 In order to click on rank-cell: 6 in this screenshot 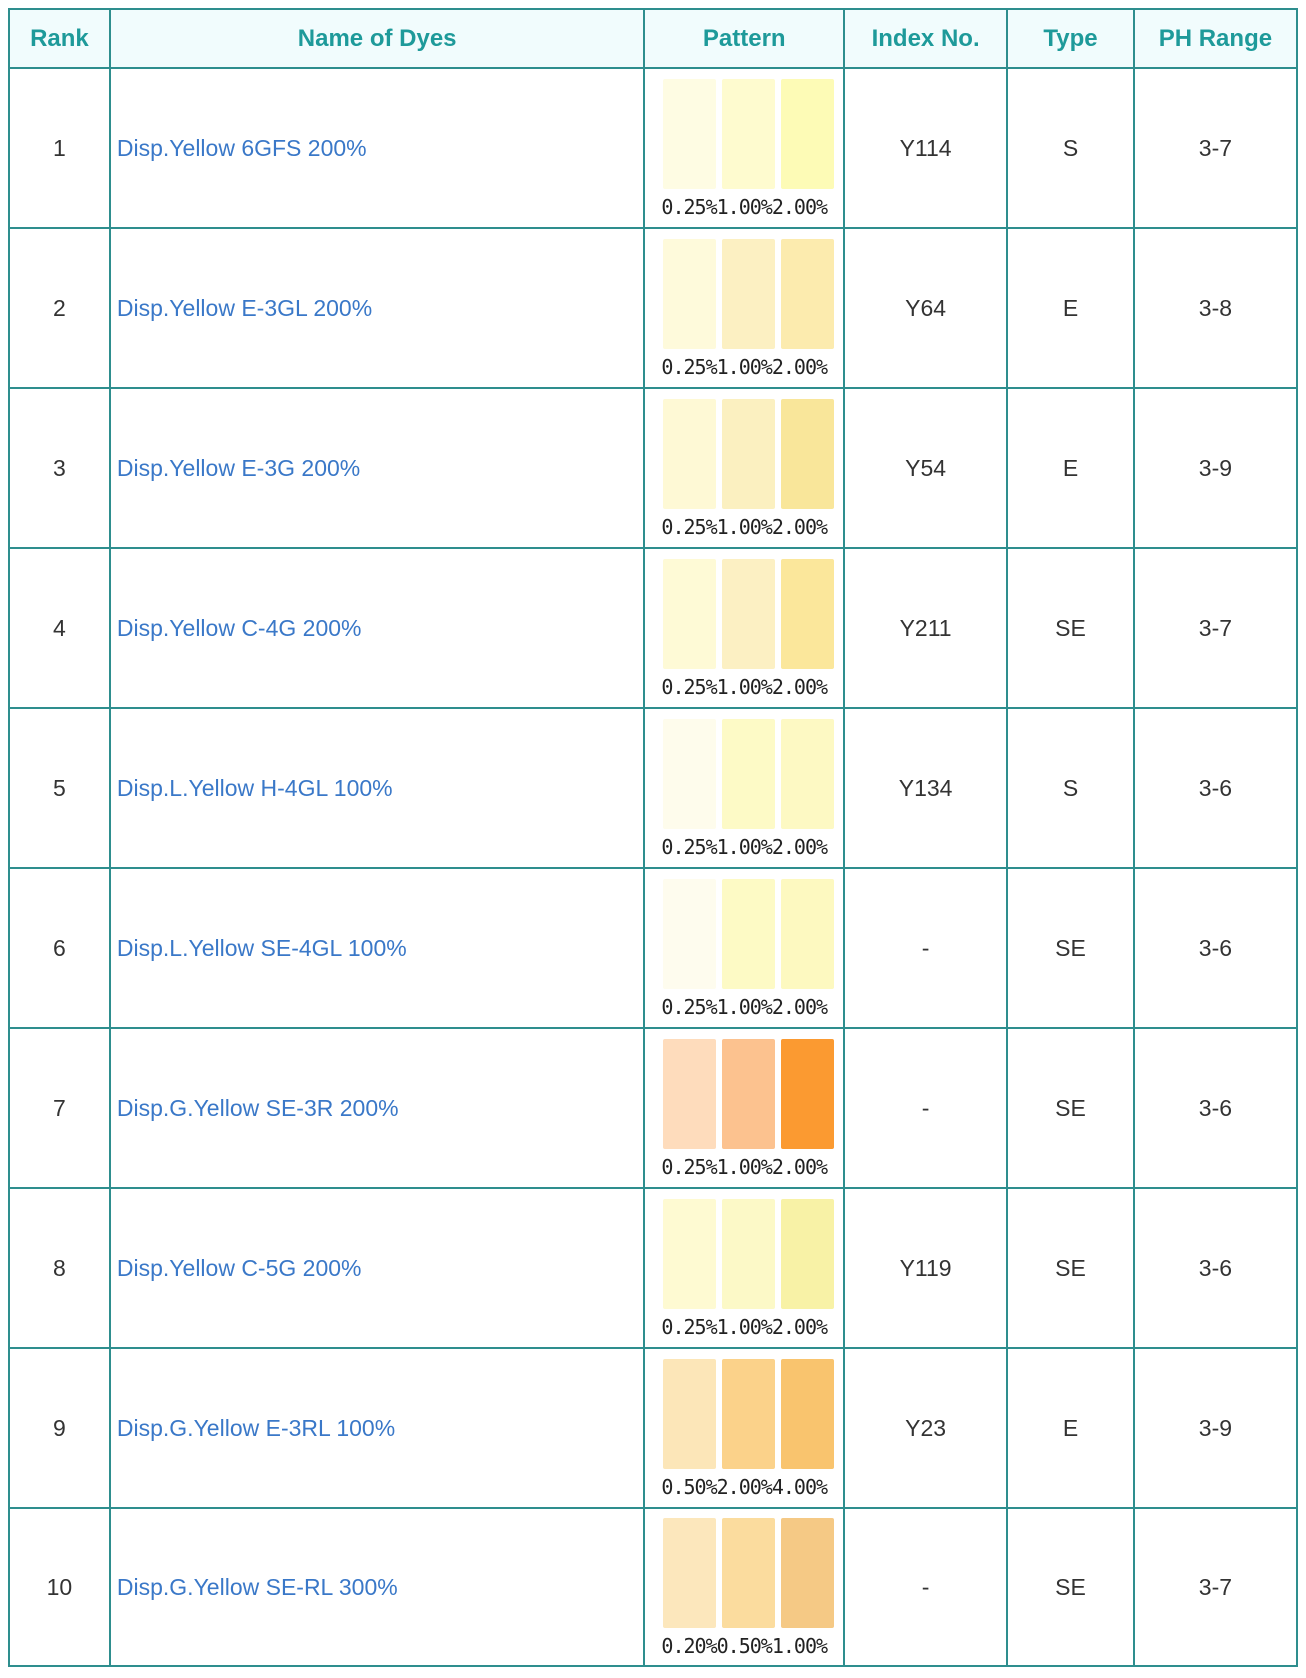, I will do `click(59, 948)`.